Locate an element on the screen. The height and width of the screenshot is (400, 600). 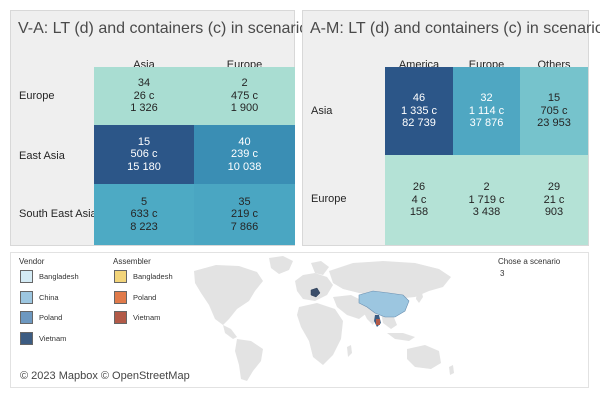
am-cell-europe-europe: 2 1 719 c 3 438 is located at coordinates (486, 200).